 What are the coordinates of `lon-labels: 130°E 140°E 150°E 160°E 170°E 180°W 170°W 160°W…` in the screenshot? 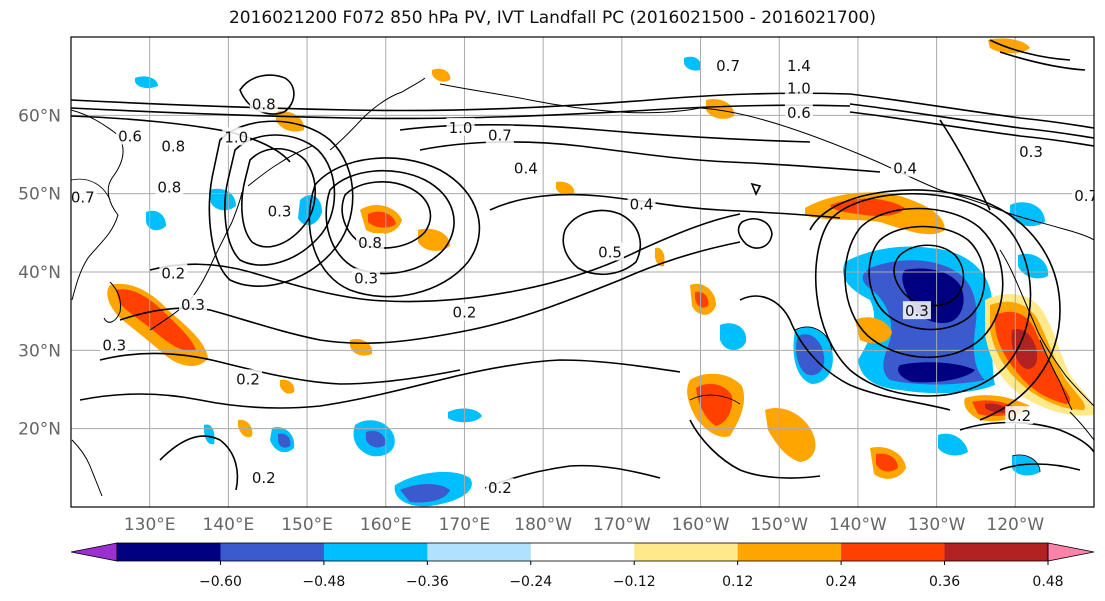 It's located at (584, 525).